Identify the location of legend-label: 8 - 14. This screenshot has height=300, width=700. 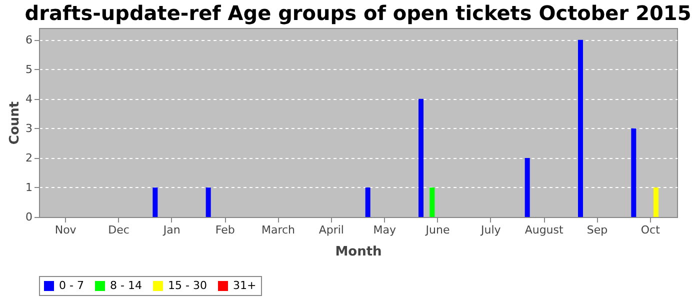
(126, 285).